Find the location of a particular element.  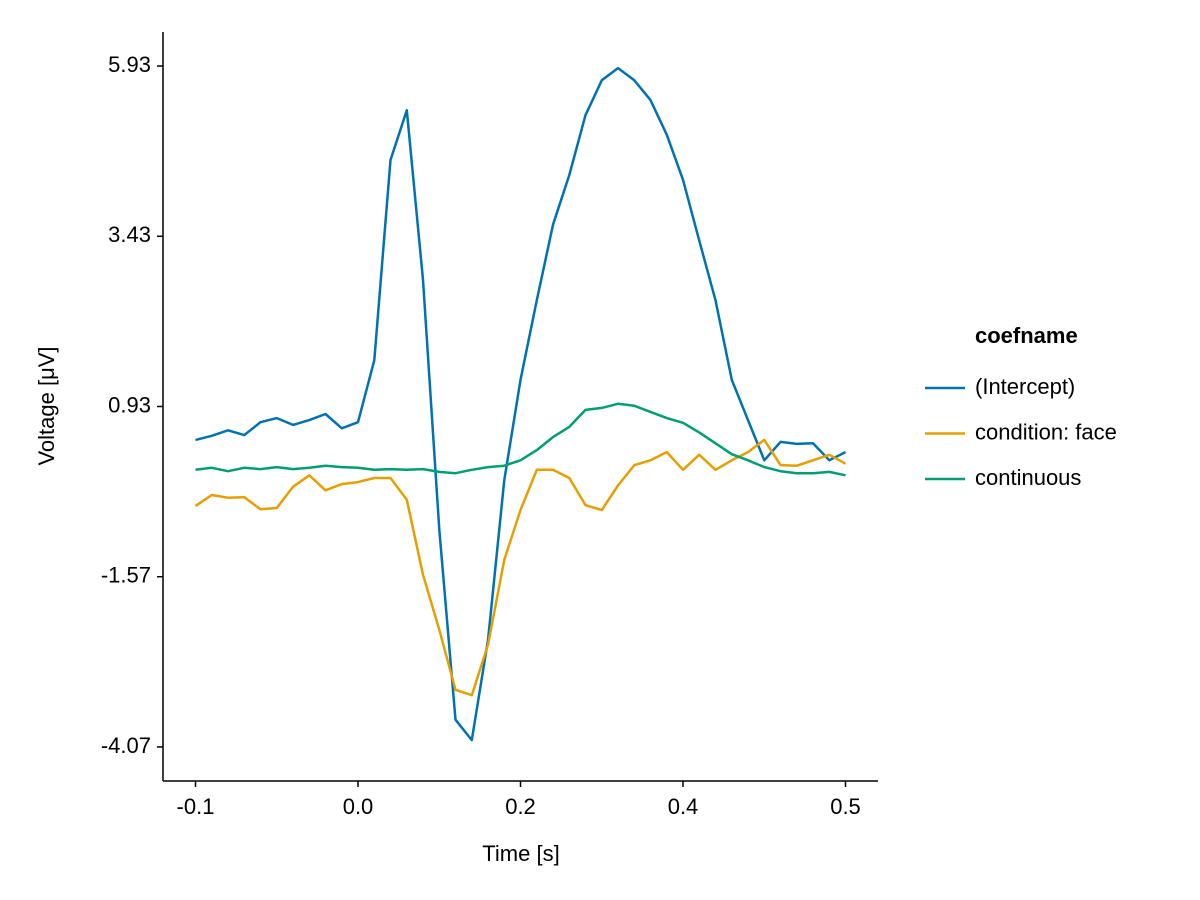

x-tick-label: 0.5 is located at coordinates (845, 806).